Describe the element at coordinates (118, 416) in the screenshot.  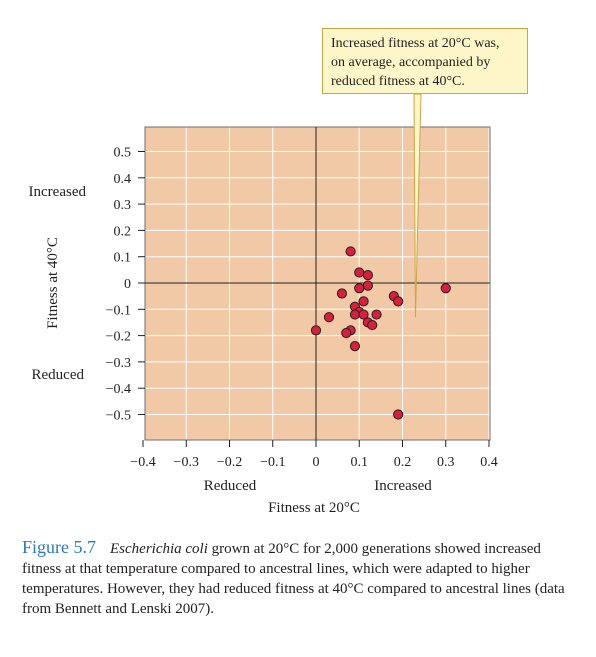
I see `y-tick-label: −0.5` at that location.